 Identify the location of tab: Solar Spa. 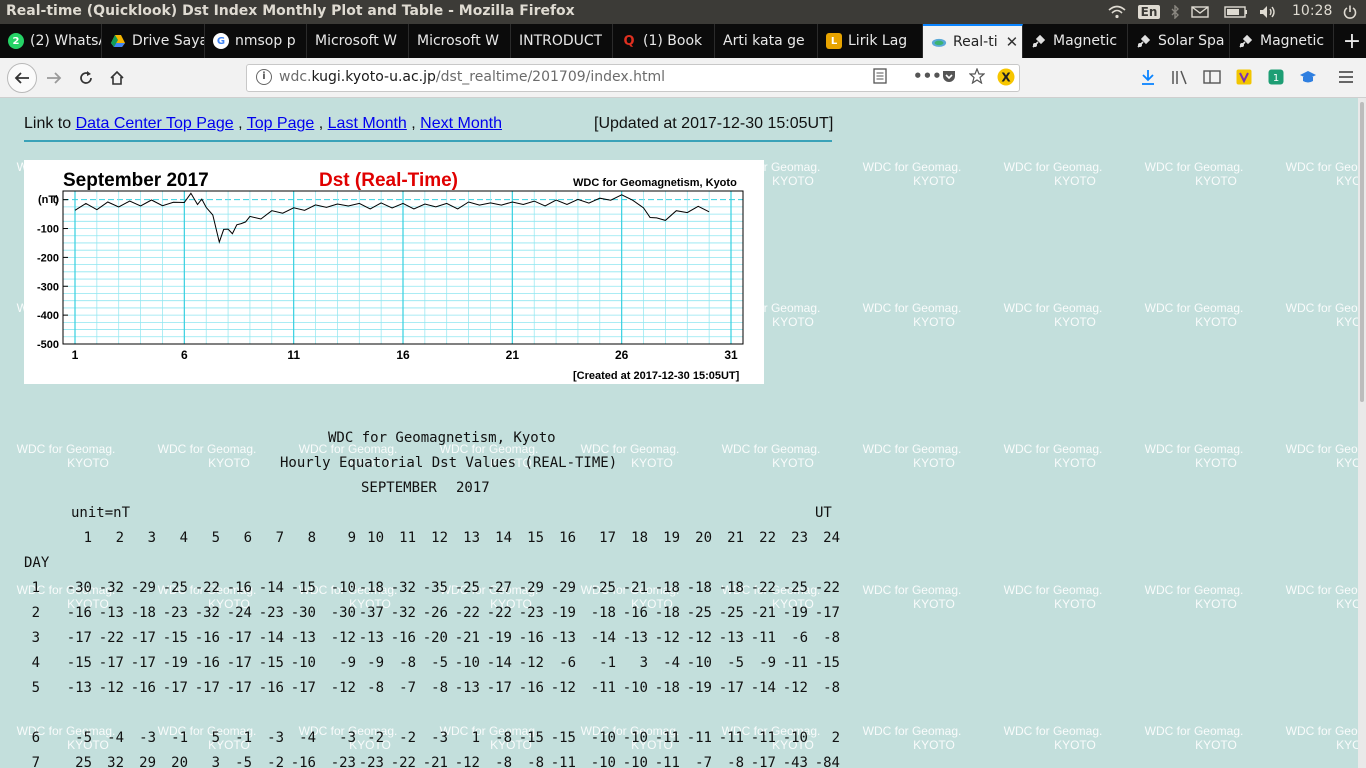
(1179, 41).